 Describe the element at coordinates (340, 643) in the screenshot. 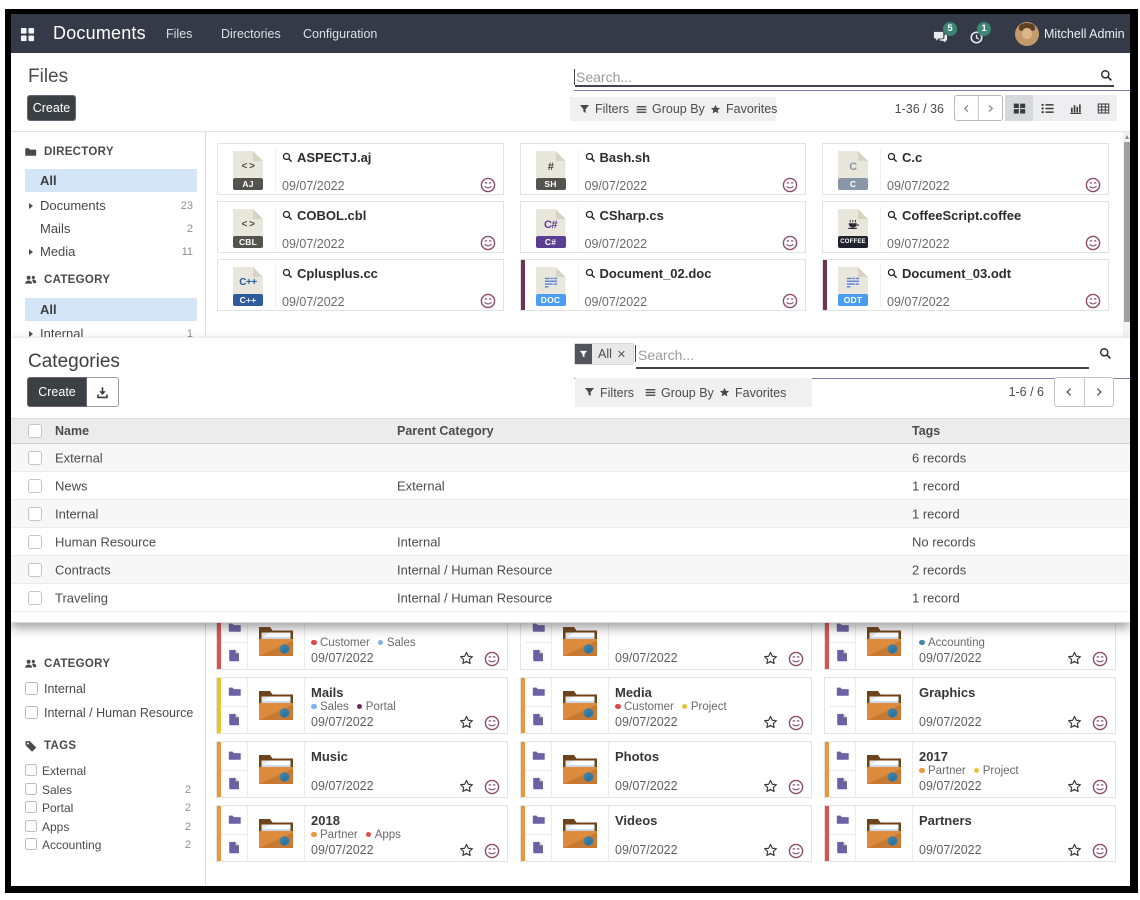

I see `tag: Customer` at that location.